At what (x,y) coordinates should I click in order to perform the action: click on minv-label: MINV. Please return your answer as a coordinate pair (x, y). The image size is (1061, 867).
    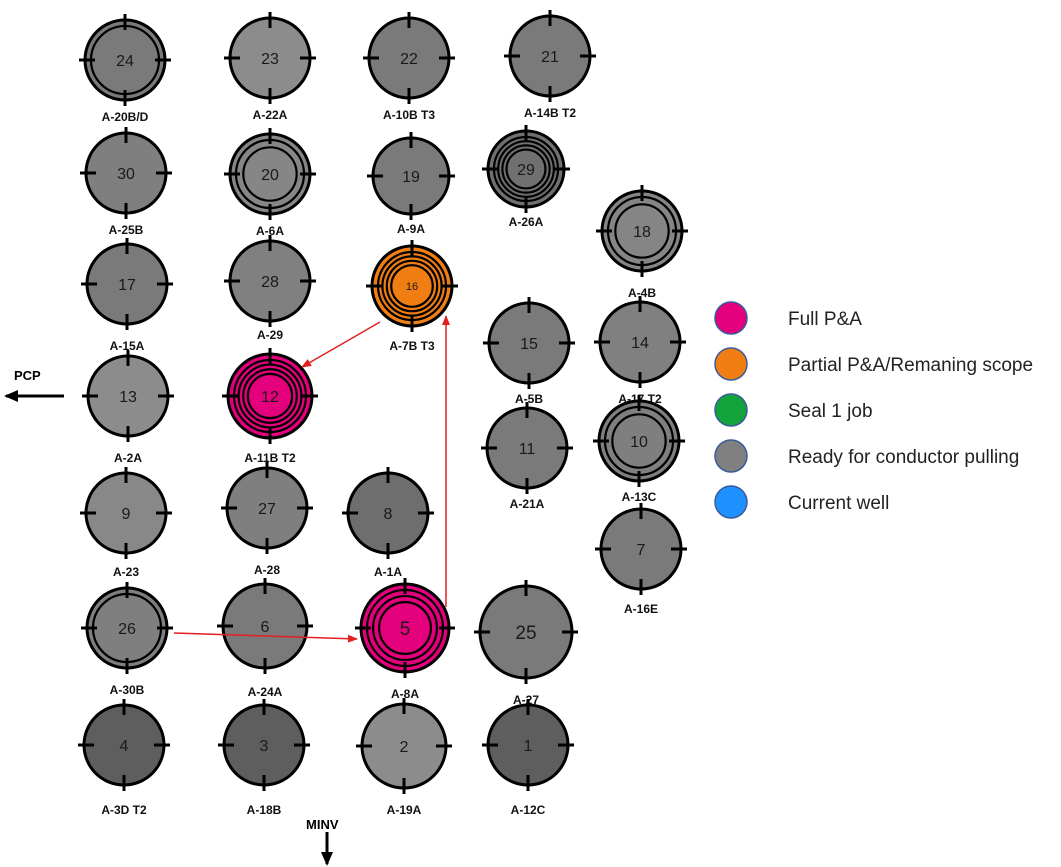
    Looking at the image, I should click on (322, 824).